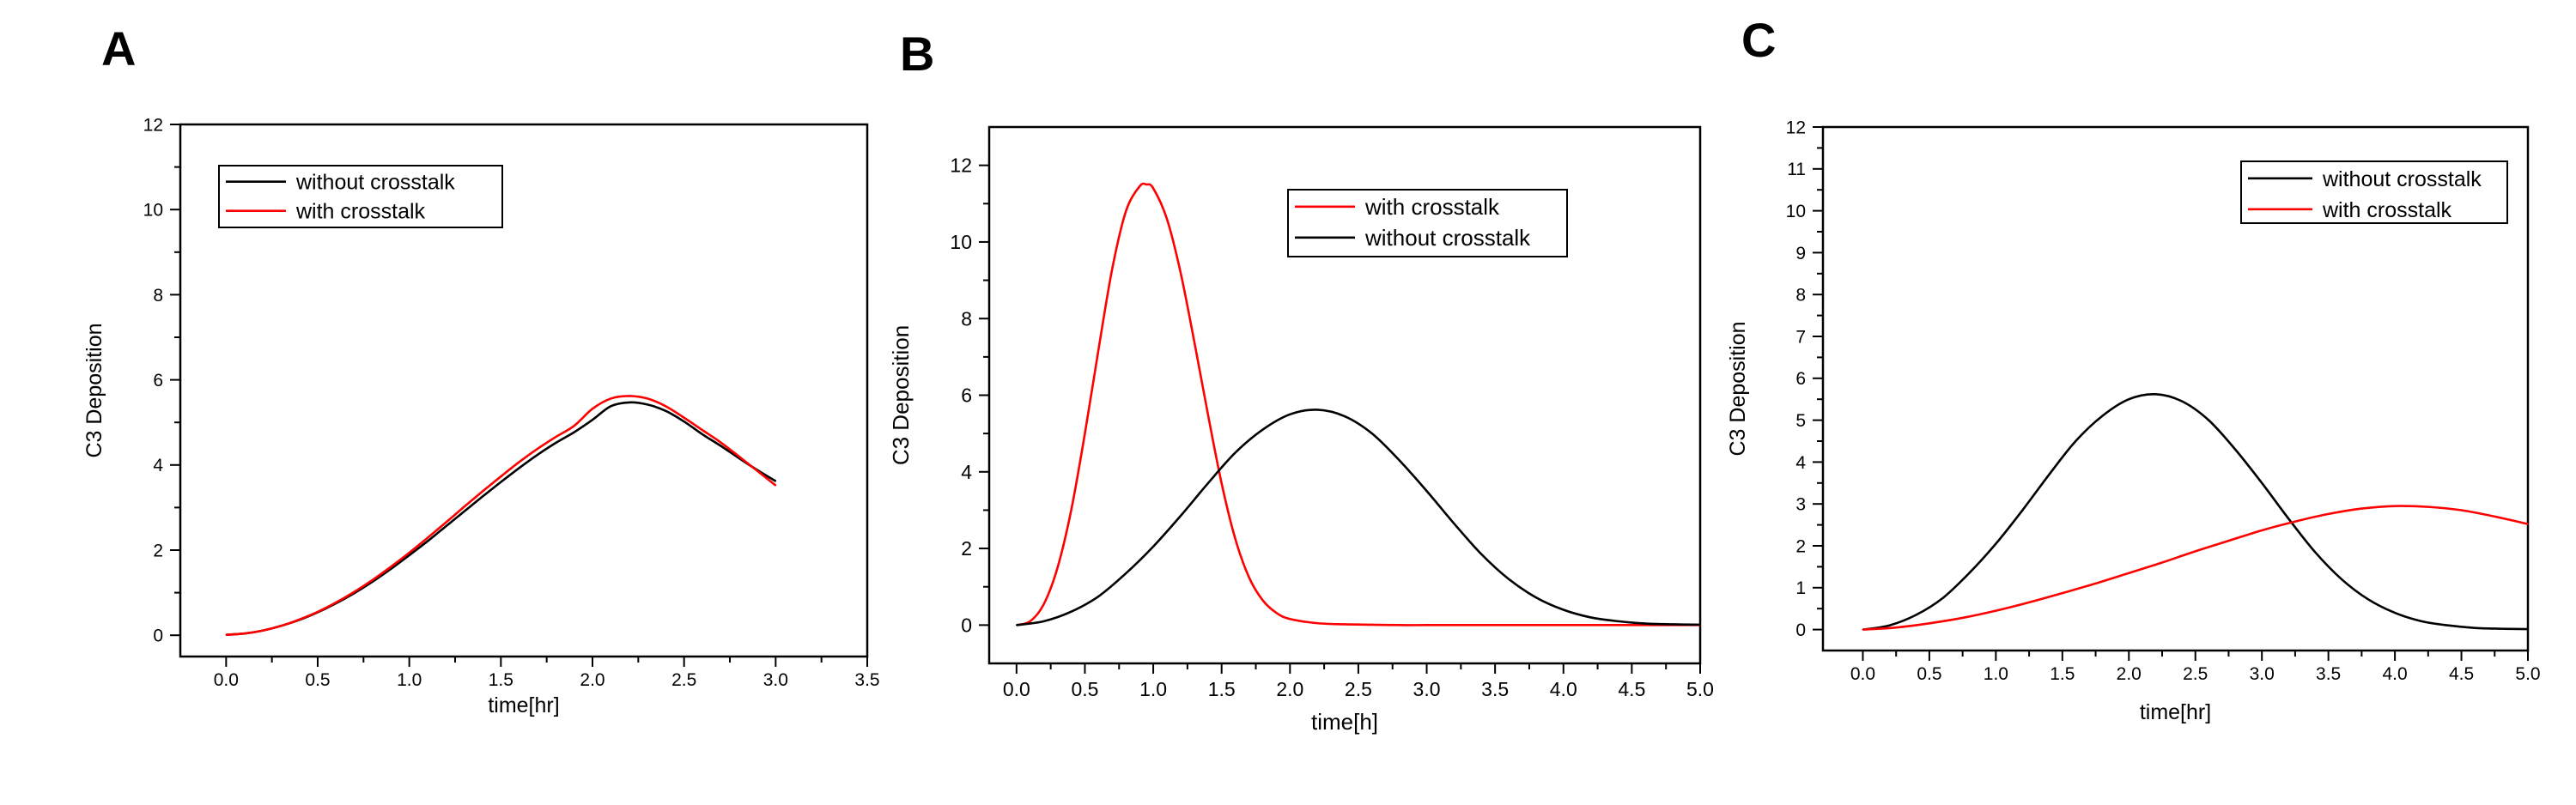  I want to click on x-tick-label: 1.5, so click(1222, 689).